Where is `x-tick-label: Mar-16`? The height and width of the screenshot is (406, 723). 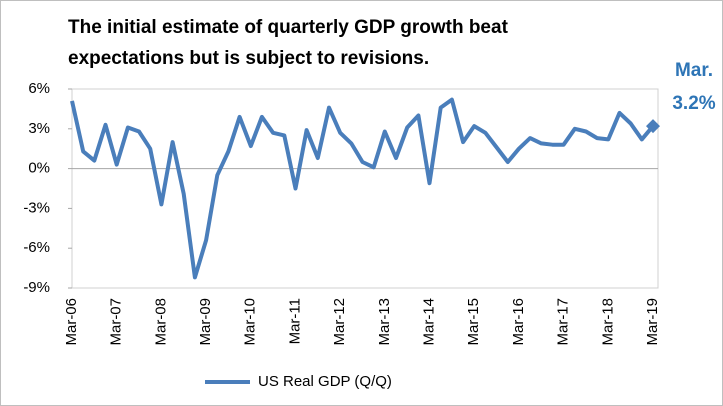 x-tick-label: Mar-16 is located at coordinates (518, 322).